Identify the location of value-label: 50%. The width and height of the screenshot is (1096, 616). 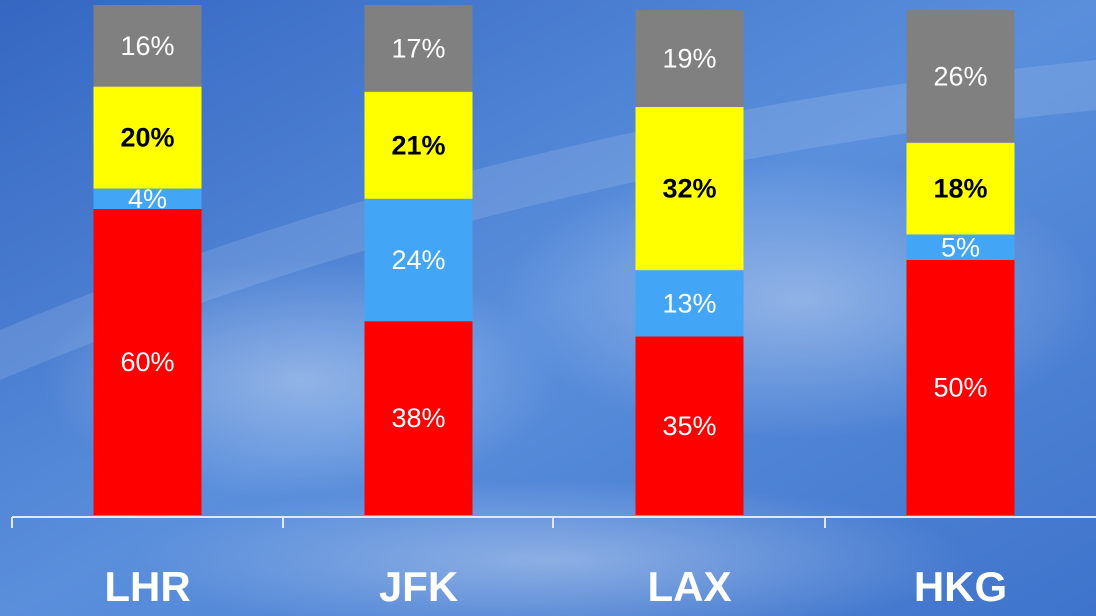
(960, 388).